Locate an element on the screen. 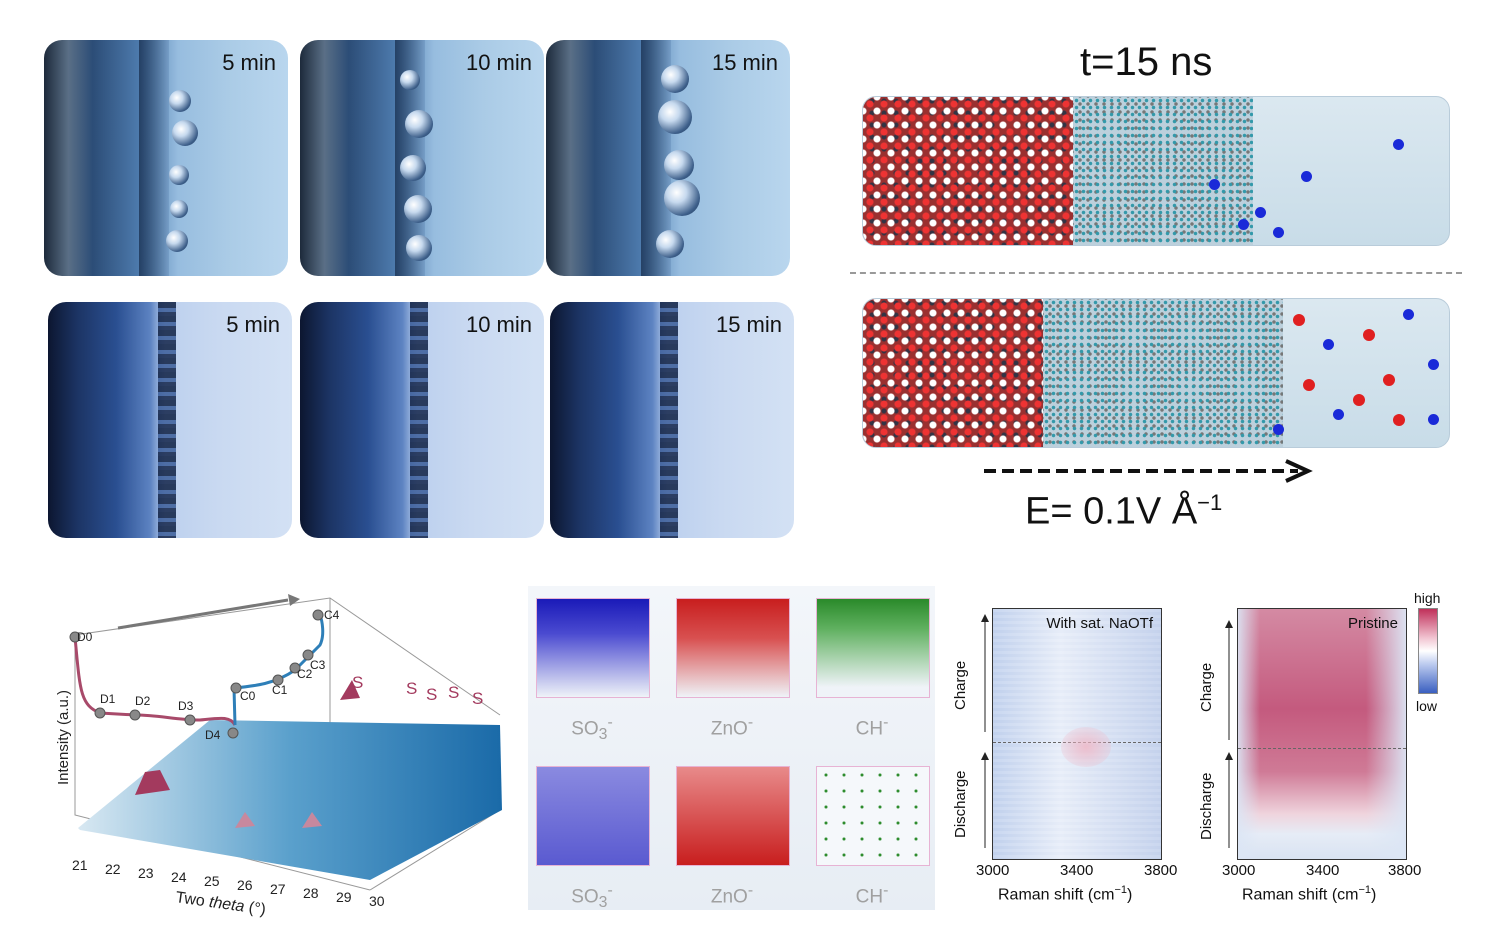  marker-label-d2: D2 is located at coordinates (143, 701).